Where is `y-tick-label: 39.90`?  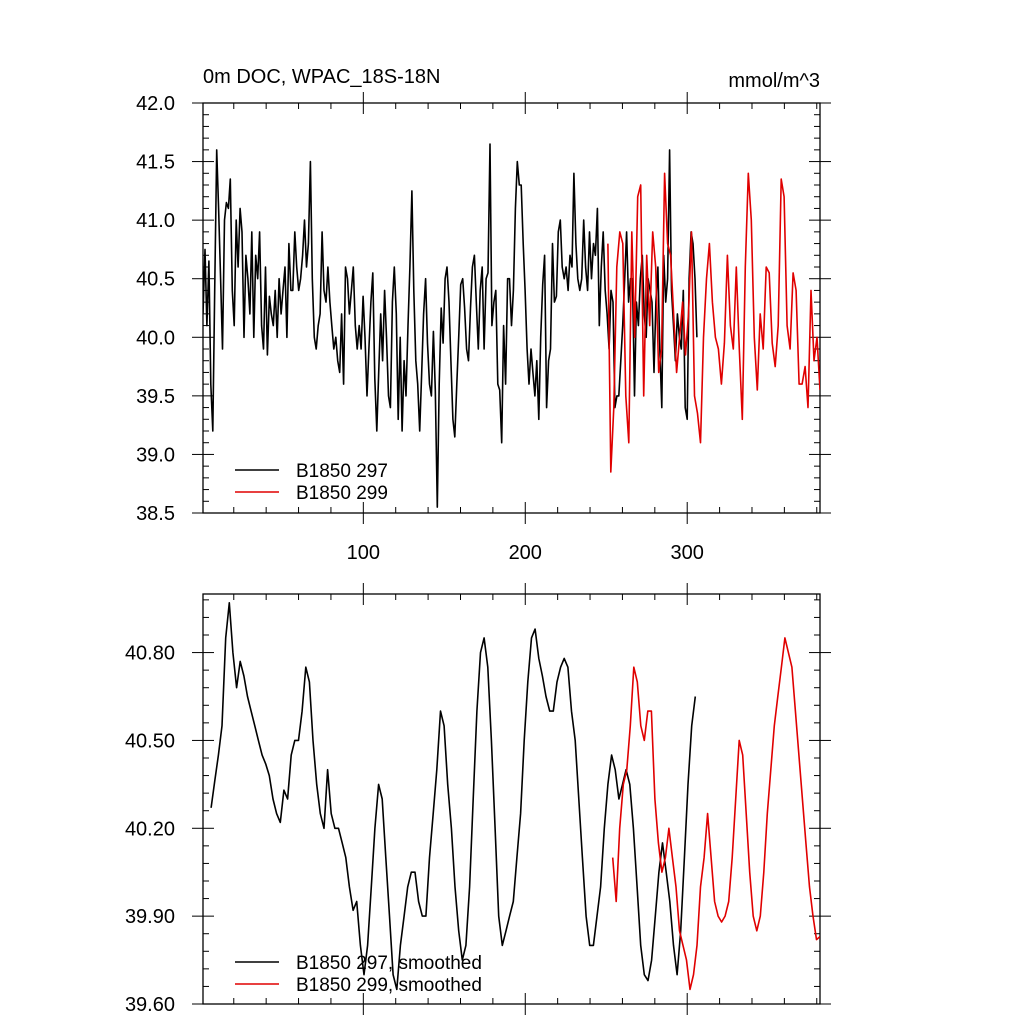 y-tick-label: 39.90 is located at coordinates (150, 917).